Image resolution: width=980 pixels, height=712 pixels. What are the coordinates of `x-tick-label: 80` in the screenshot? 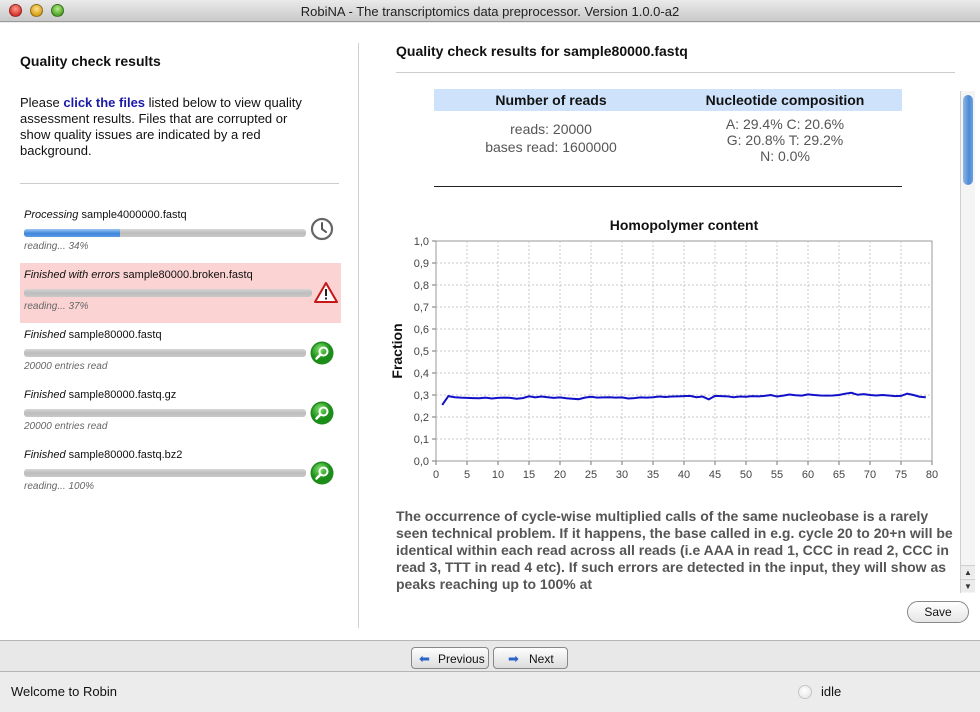 It's located at (932, 474).